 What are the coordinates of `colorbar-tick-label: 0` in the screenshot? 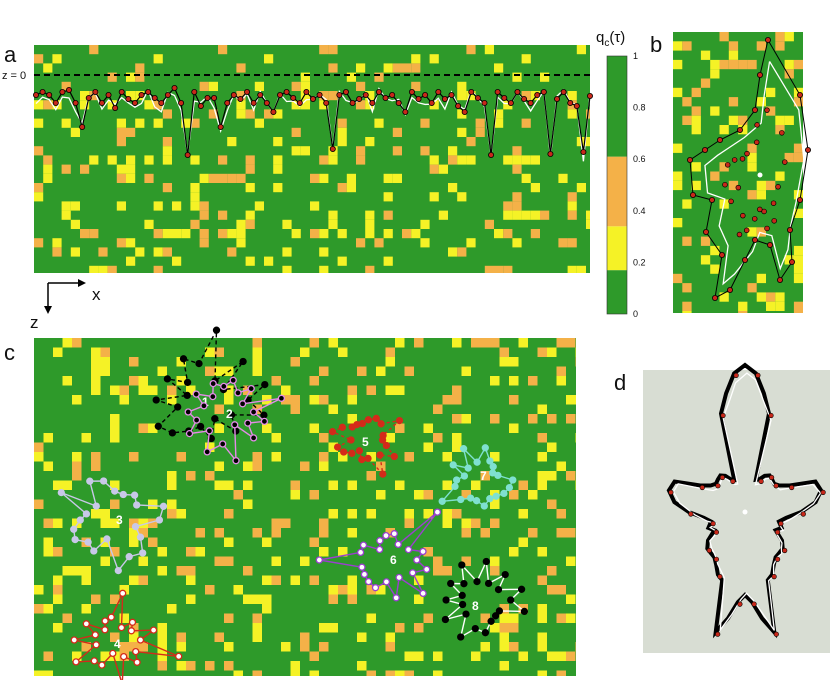 It's located at (635, 314).